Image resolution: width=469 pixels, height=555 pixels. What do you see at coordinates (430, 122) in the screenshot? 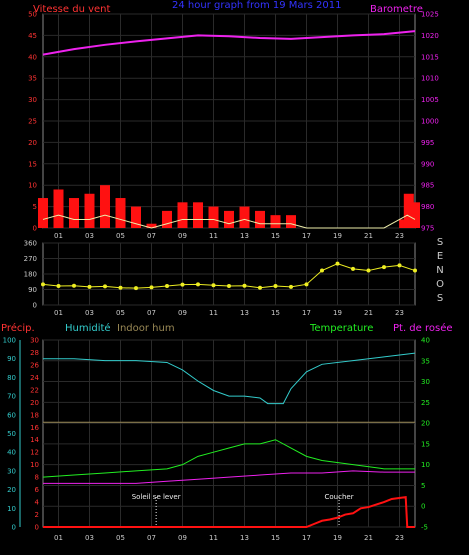
I see `y-right-tick-label: 1000` at bounding box center [430, 122].